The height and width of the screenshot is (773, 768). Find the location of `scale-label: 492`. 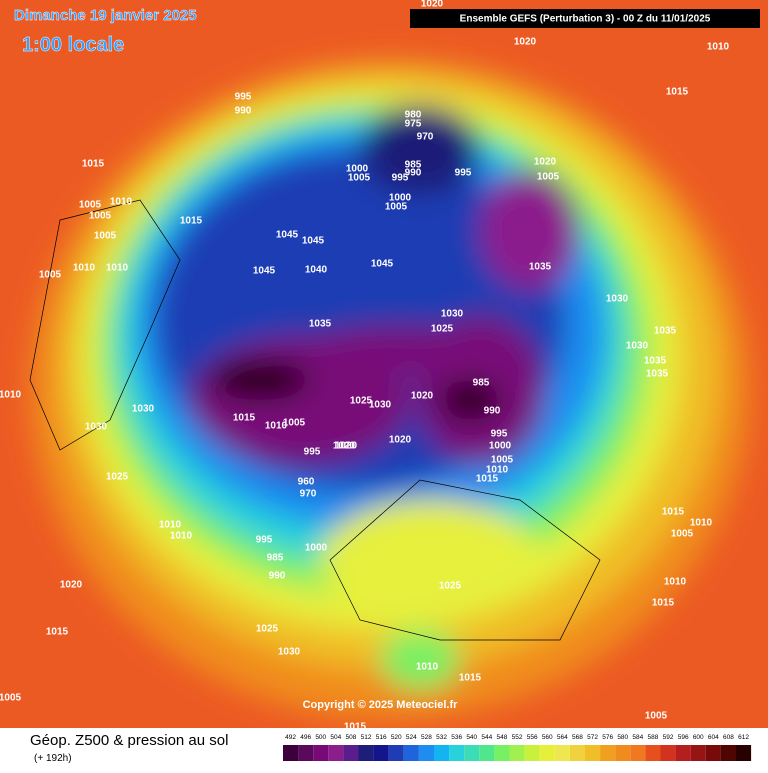

scale-label: 492 is located at coordinates (290, 737).